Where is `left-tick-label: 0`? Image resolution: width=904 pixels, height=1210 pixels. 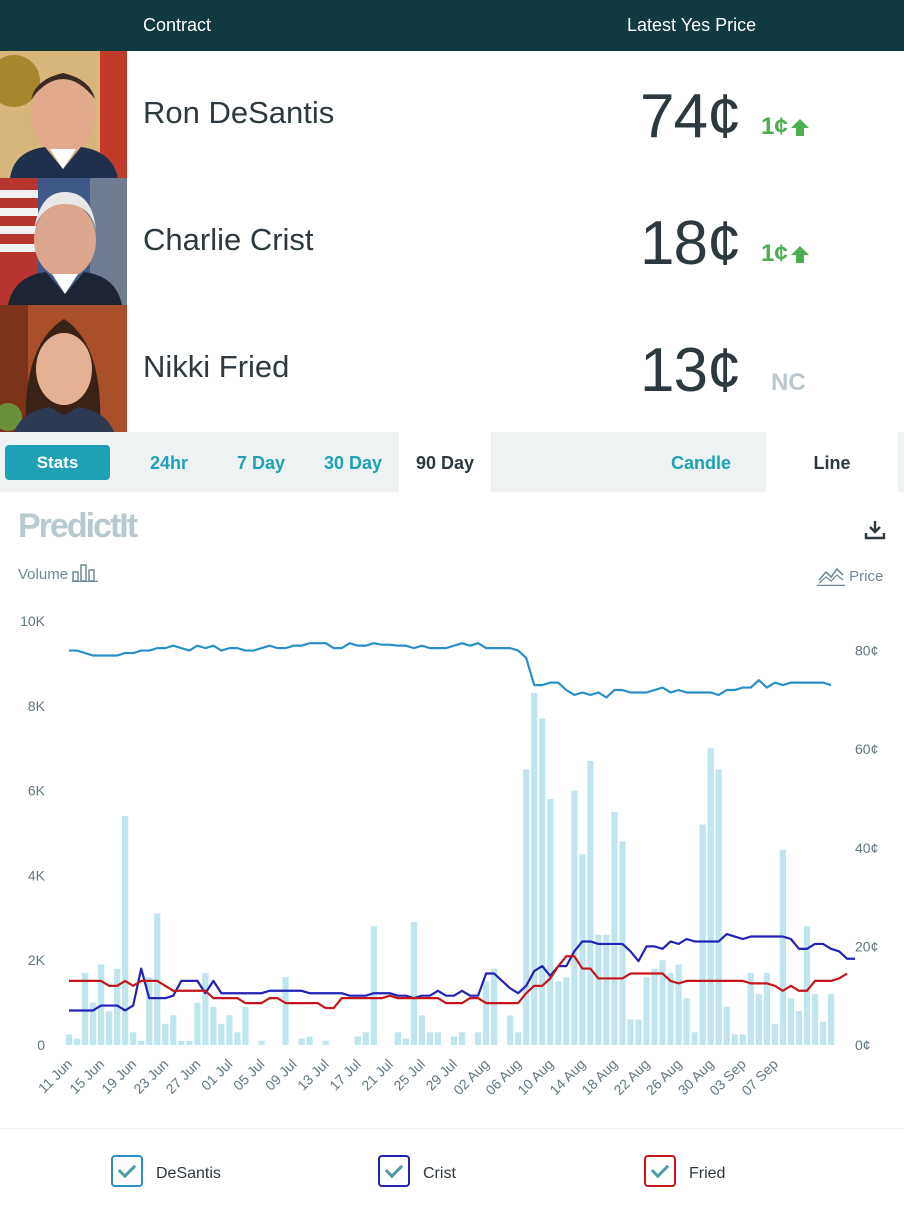
left-tick-label: 0 is located at coordinates (41, 1045).